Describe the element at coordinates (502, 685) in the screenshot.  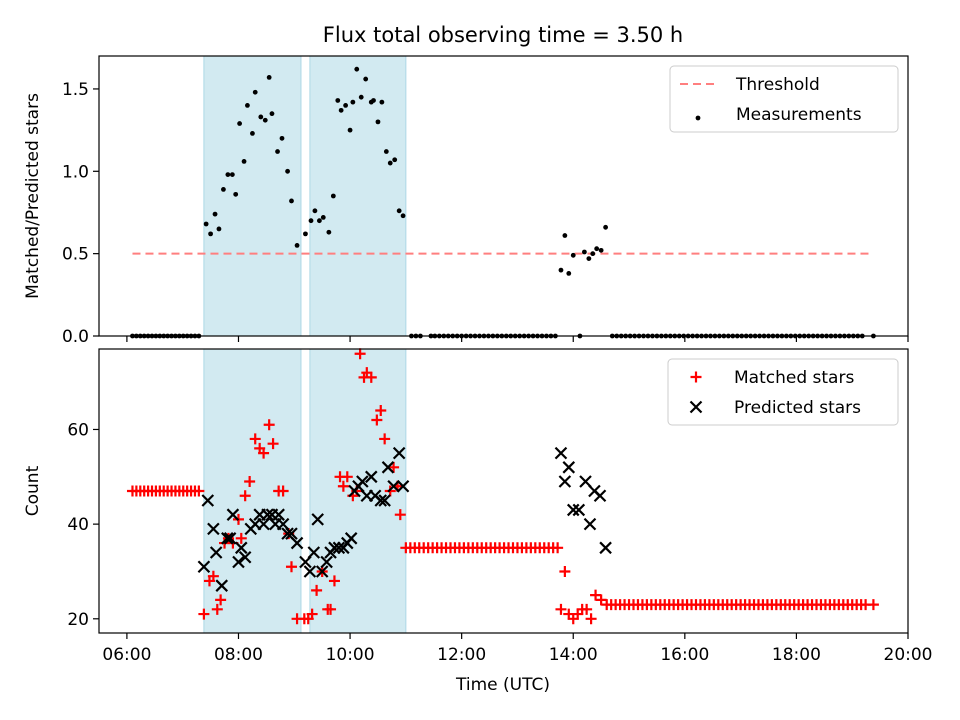
I see `x-axis-label: Time (UTC)` at that location.